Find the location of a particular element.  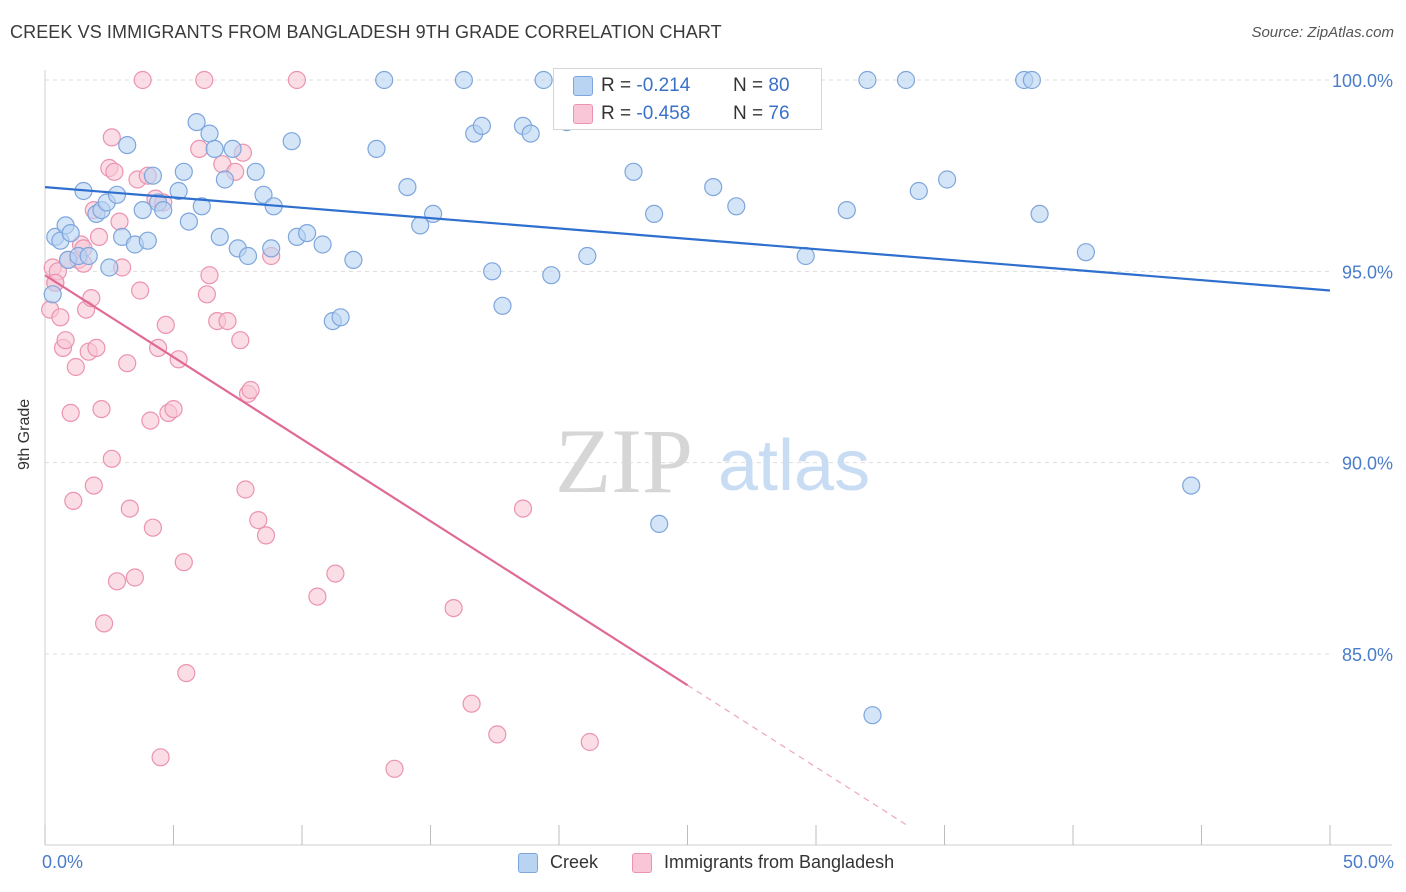

creek-swatch is located at coordinates (583, 86).